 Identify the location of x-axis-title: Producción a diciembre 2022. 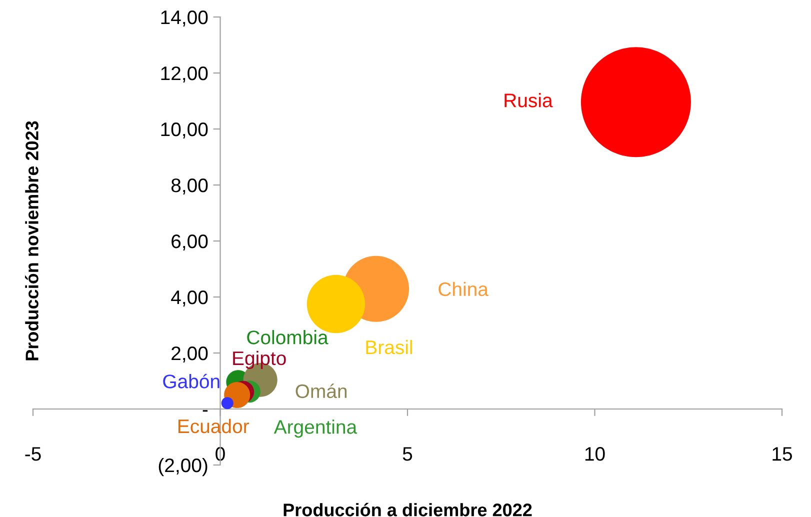
(408, 509).